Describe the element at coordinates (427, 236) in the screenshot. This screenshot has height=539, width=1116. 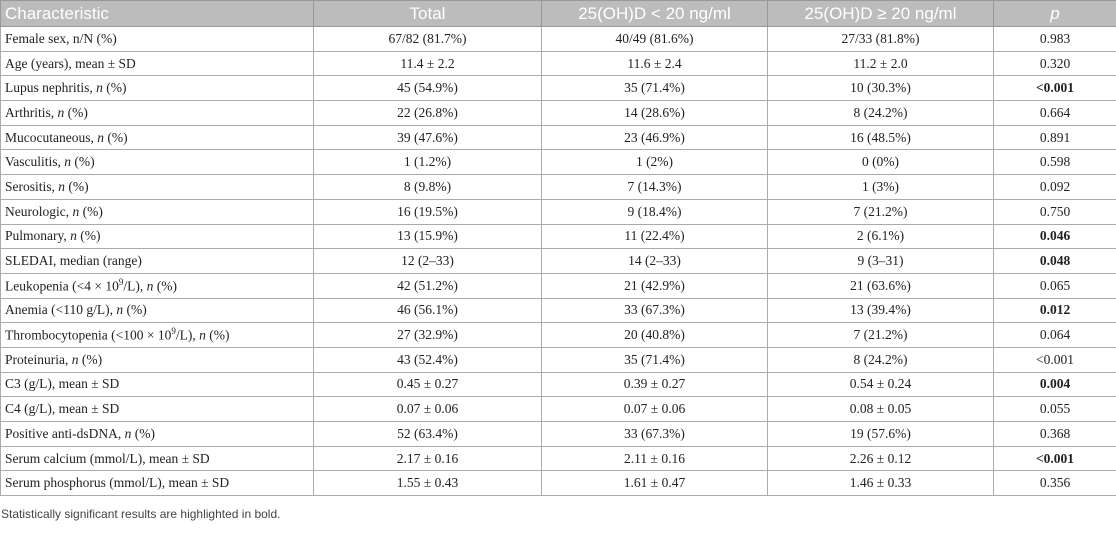
I see `cell: 13 (15.9%)` at that location.